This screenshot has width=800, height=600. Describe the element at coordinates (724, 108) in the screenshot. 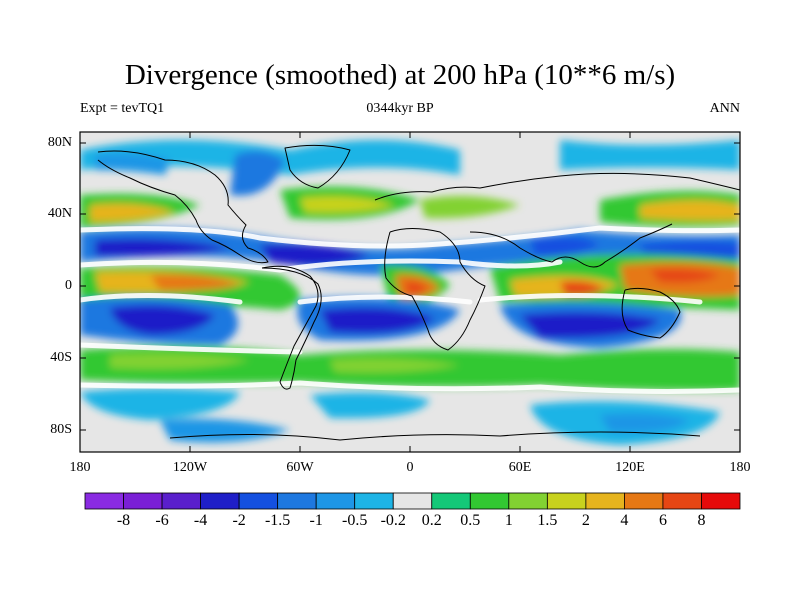

I see `season-label: ANN` at that location.